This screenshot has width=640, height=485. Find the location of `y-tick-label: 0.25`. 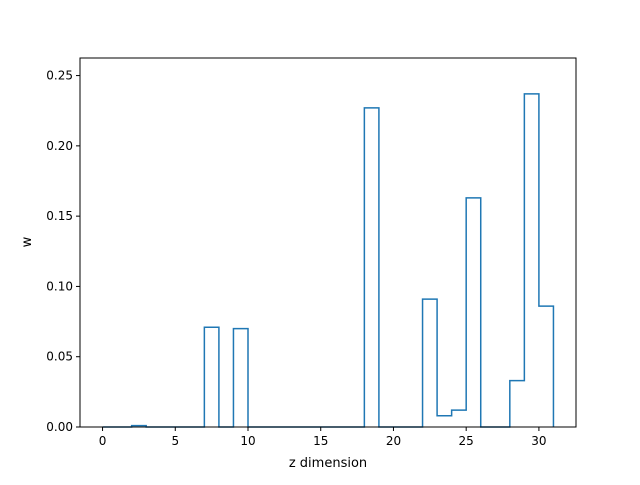

y-tick-label: 0.25 is located at coordinates (59, 76).